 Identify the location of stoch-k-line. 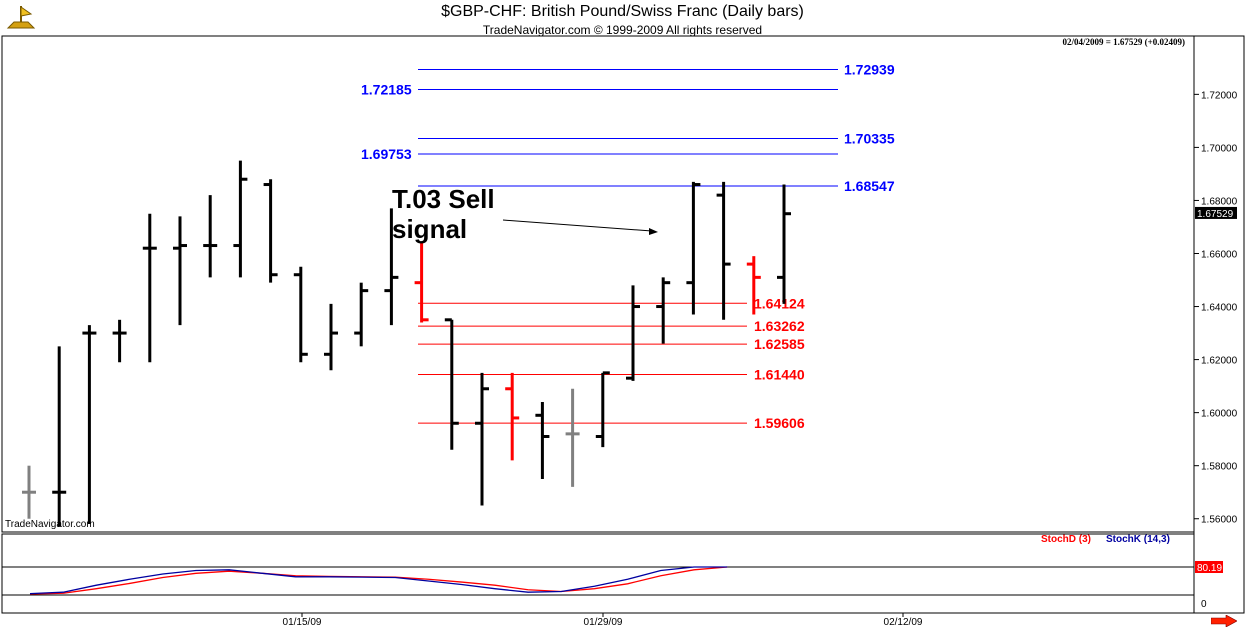
(378, 580).